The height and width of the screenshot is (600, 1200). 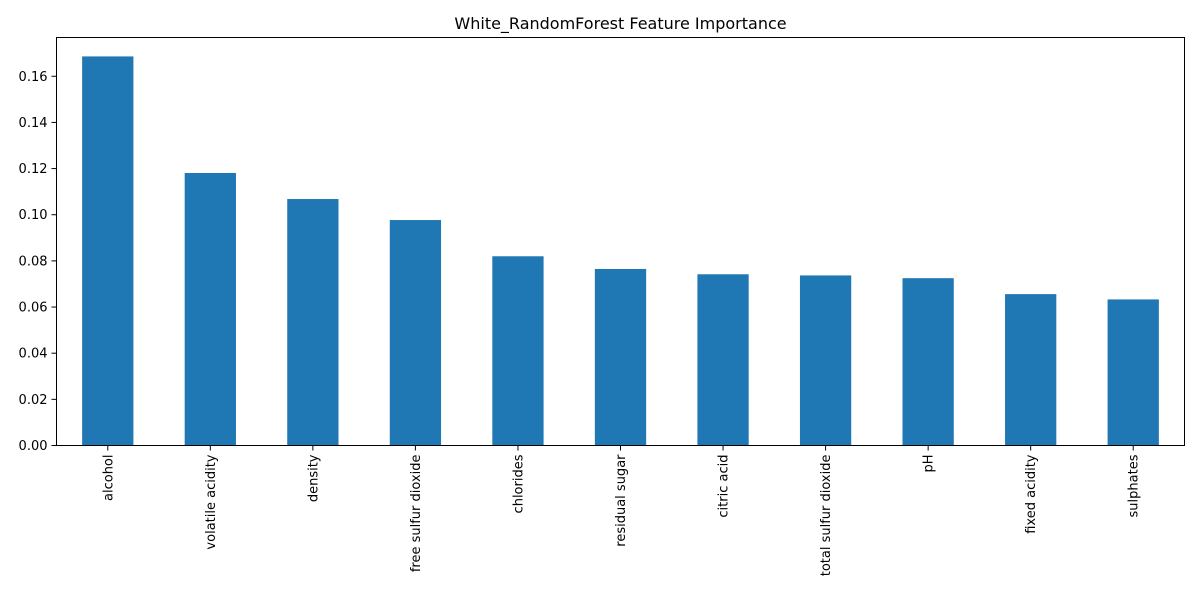 What do you see at coordinates (33, 400) in the screenshot?
I see `y-tick-label: 0.02` at bounding box center [33, 400].